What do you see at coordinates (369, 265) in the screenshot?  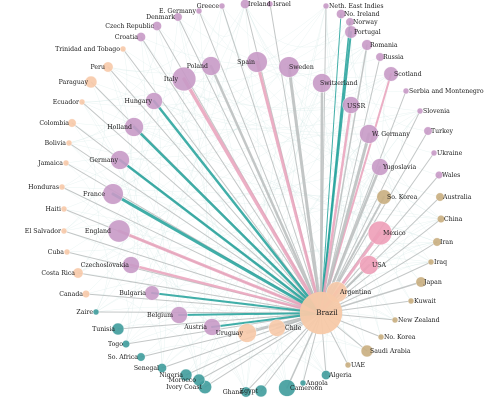 I see `node-usa` at bounding box center [369, 265].